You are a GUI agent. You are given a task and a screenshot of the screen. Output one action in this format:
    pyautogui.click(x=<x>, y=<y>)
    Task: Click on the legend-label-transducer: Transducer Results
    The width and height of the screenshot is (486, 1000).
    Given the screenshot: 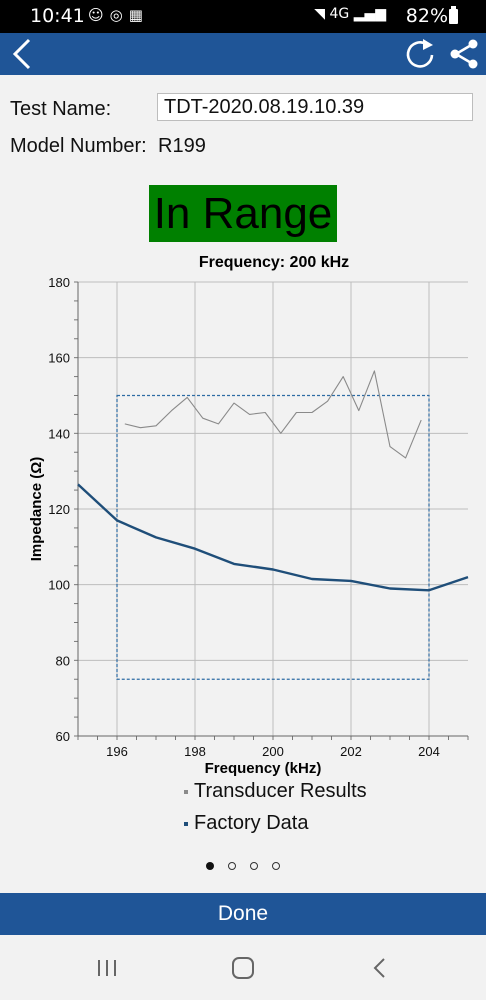 What is the action you would take?
    pyautogui.click(x=280, y=791)
    